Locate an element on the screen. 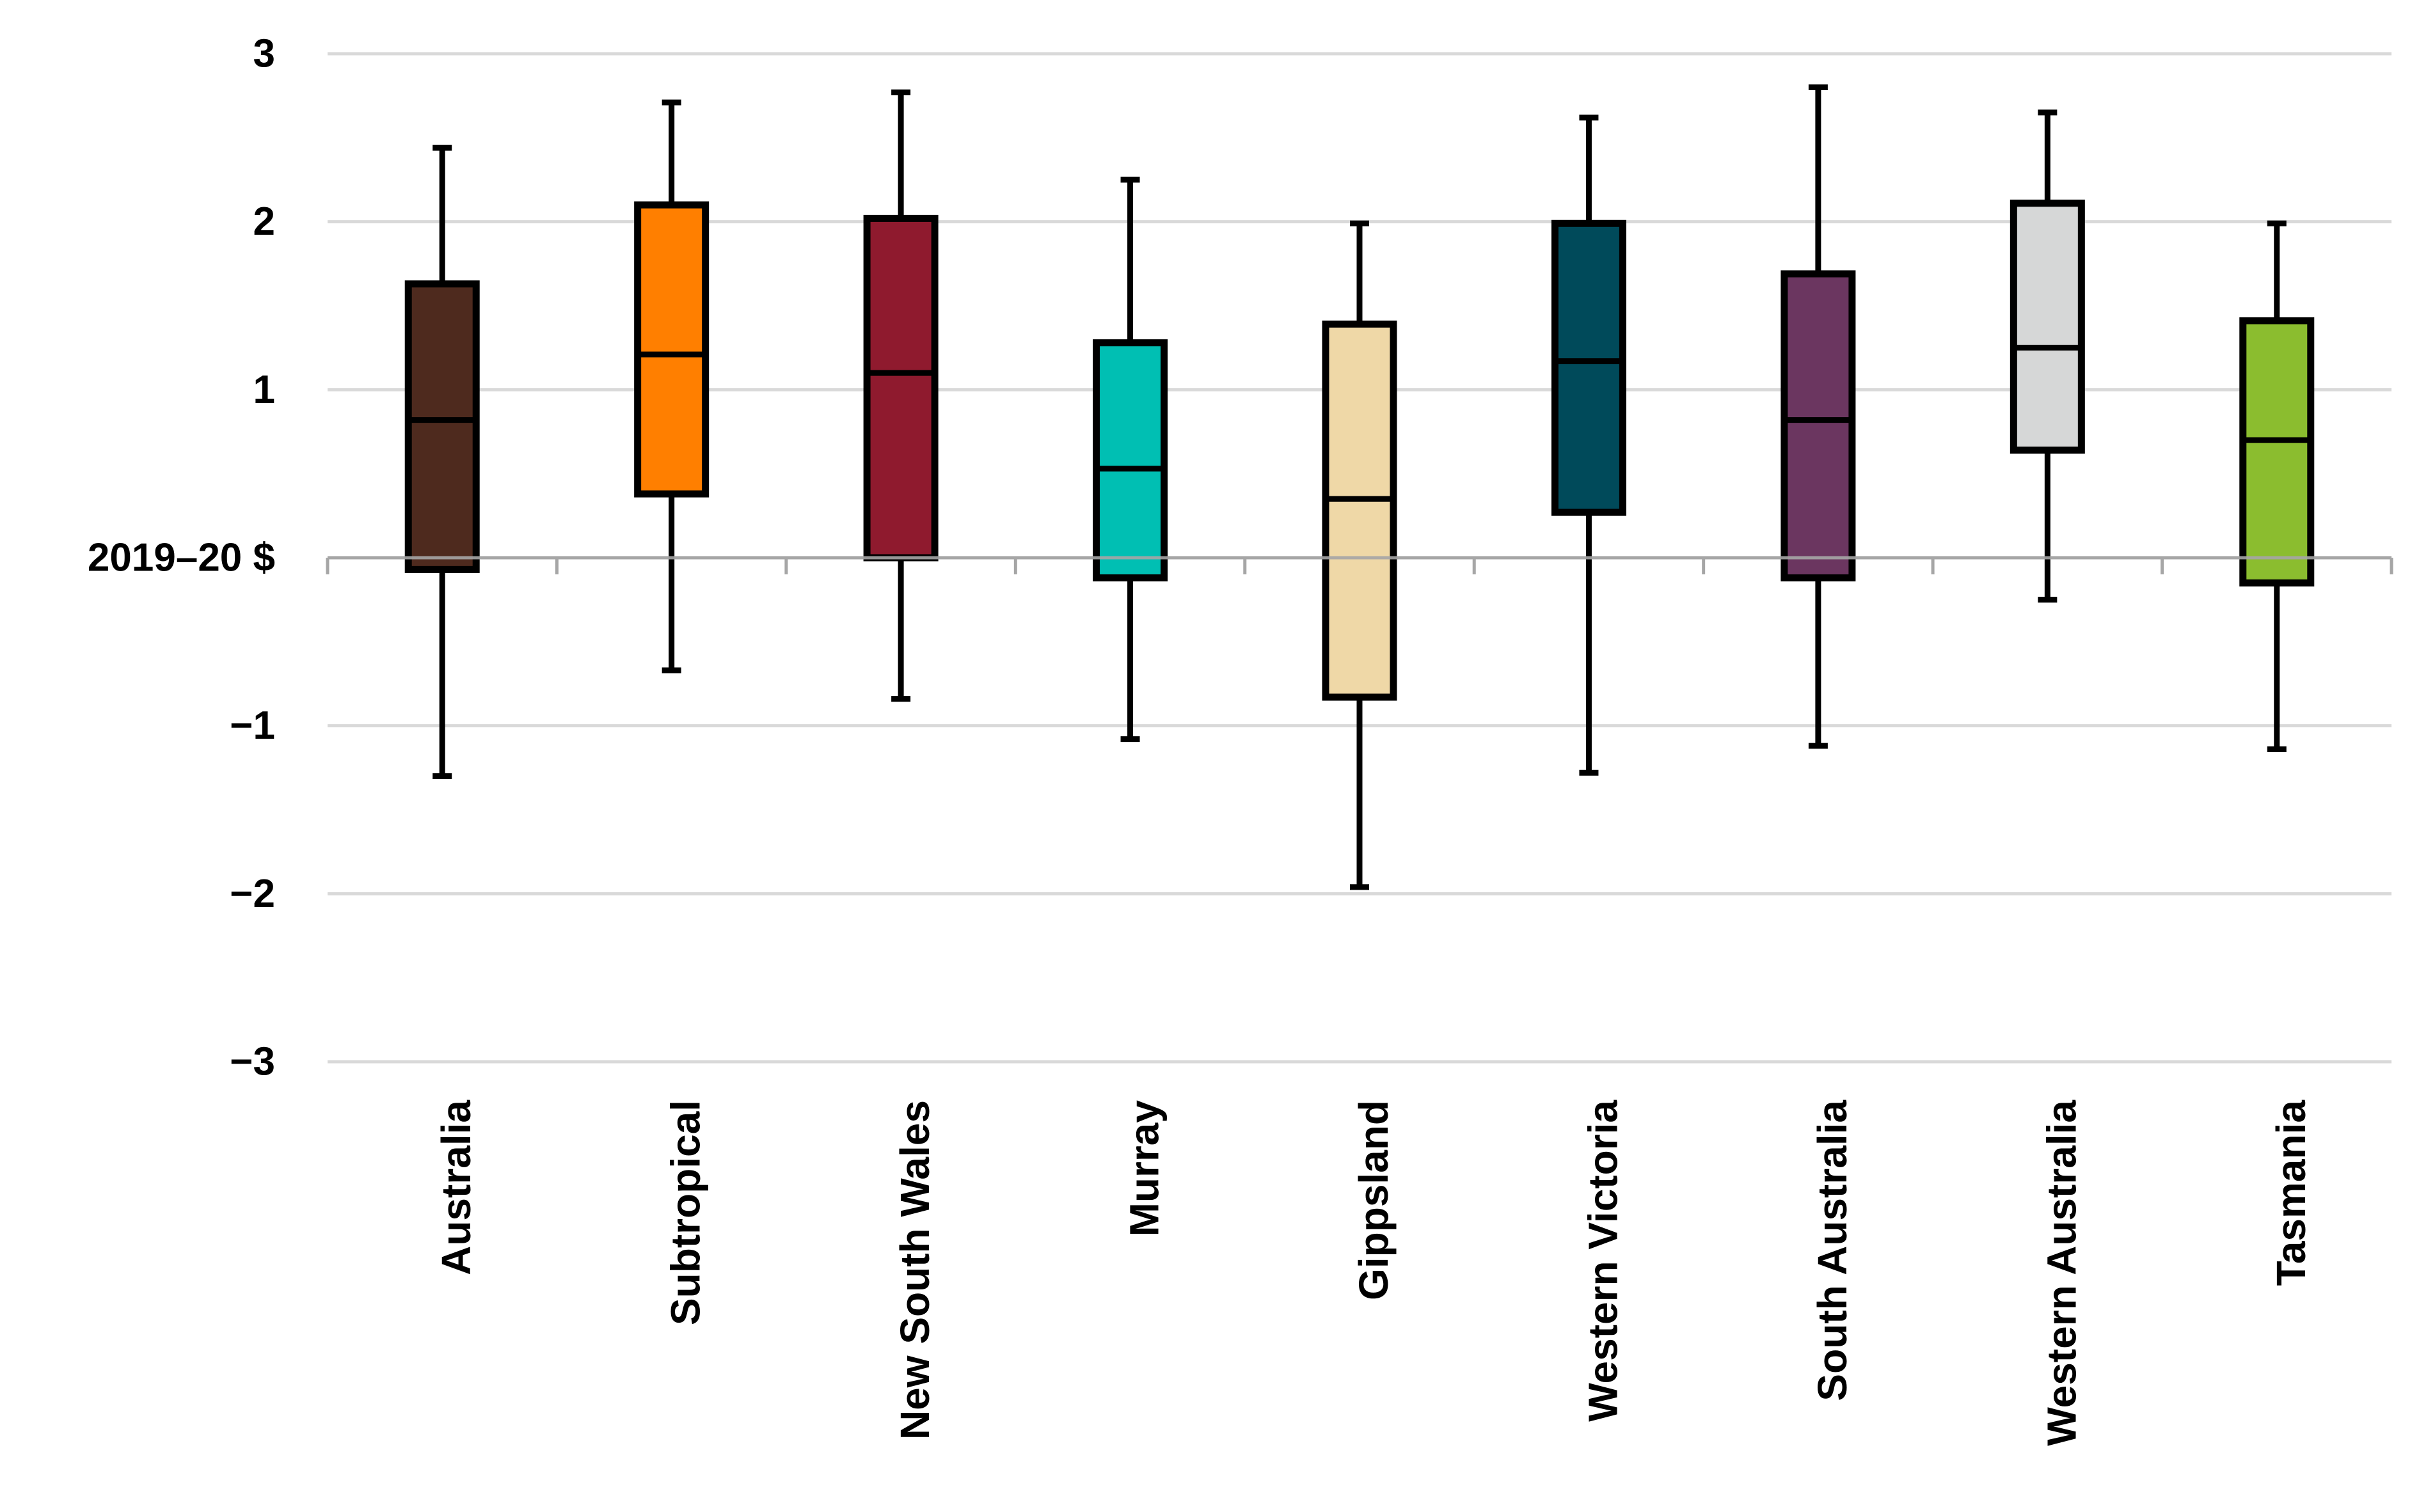 The image size is (2419, 1512). category-label: South Australia is located at coordinates (1832, 1250).